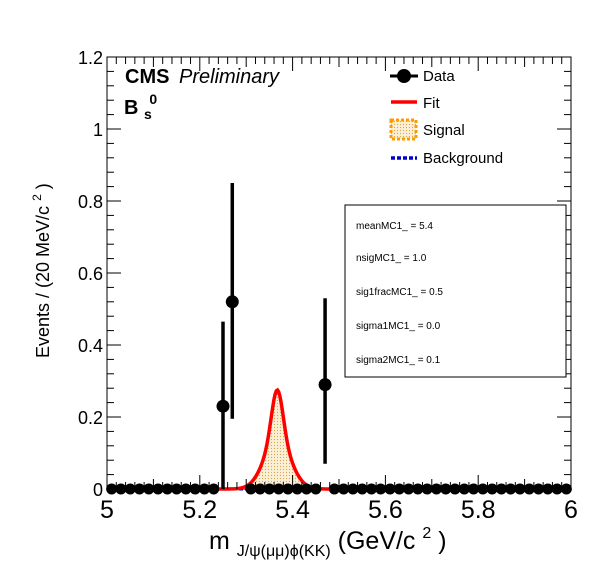 The image size is (596, 577). What do you see at coordinates (394, 226) in the screenshot?
I see `param-mean: meanMC1_ = 5.4` at bounding box center [394, 226].